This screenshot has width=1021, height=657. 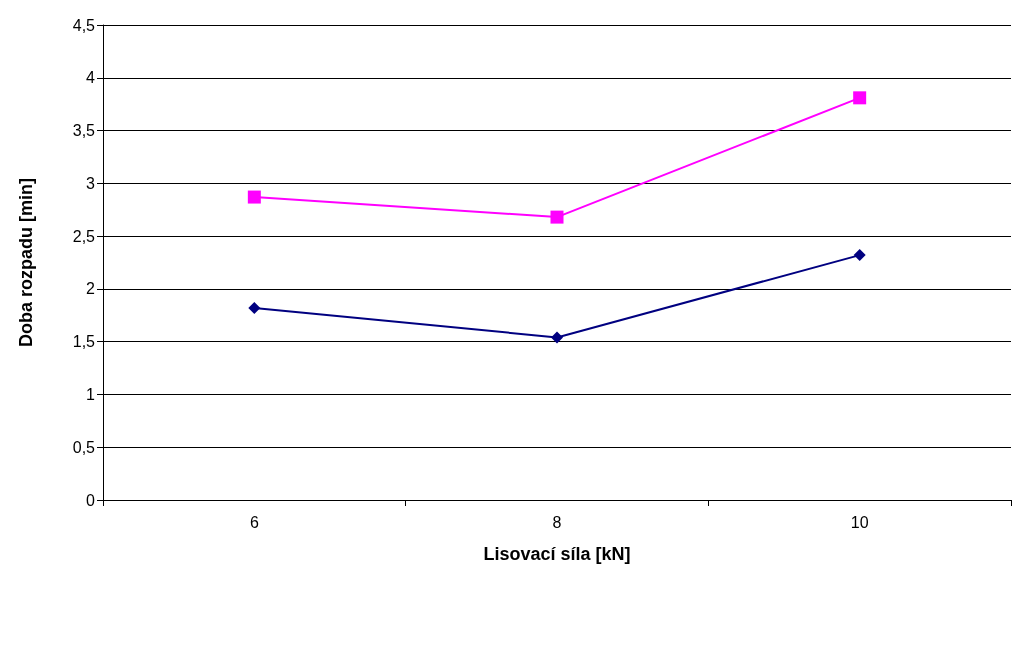 What do you see at coordinates (91, 500) in the screenshot?
I see `y-tick-label: 0` at bounding box center [91, 500].